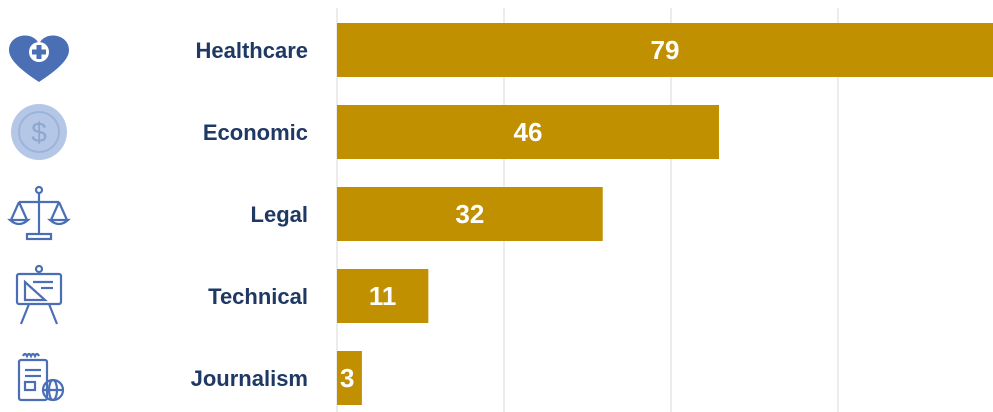  I want to click on dollar-coin-icon: $, so click(39, 132).